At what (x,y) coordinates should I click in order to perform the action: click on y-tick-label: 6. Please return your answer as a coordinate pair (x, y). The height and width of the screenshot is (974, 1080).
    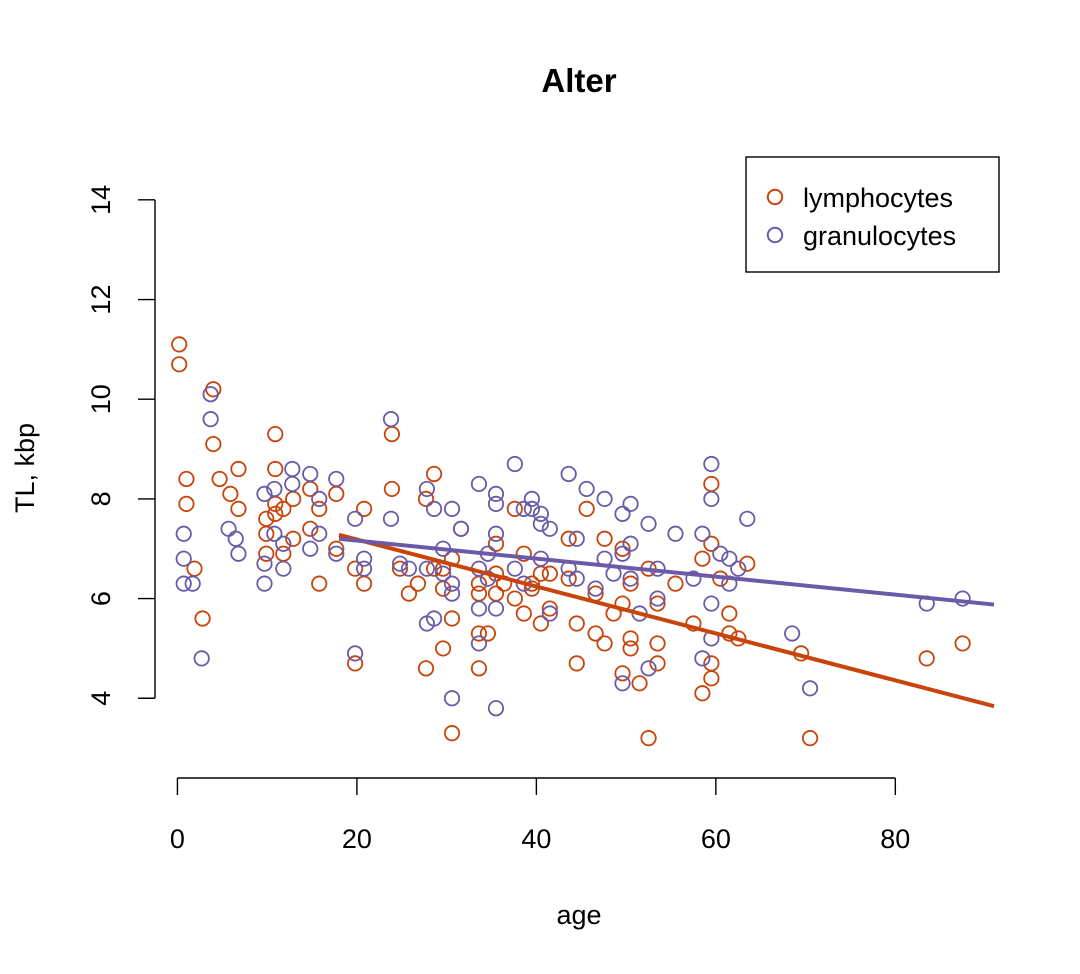
    Looking at the image, I should click on (101, 598).